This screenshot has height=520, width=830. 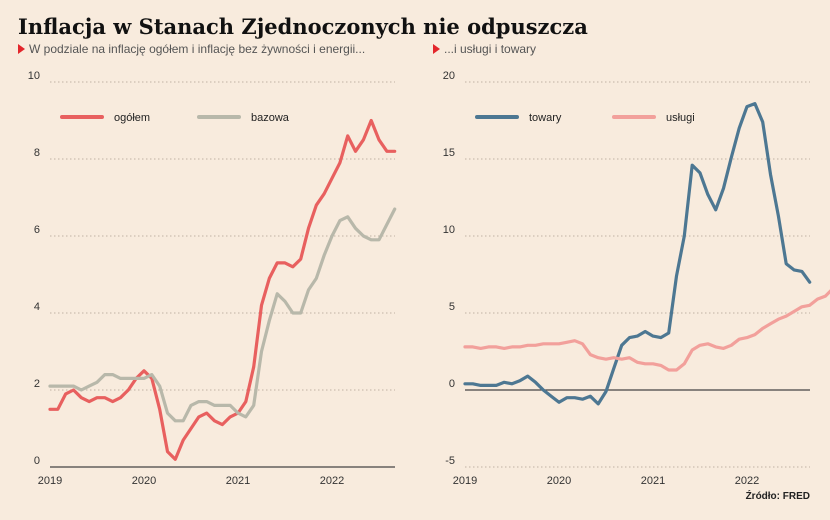 I want to click on chart-1-x-tick-label: 2022, so click(x=332, y=481).